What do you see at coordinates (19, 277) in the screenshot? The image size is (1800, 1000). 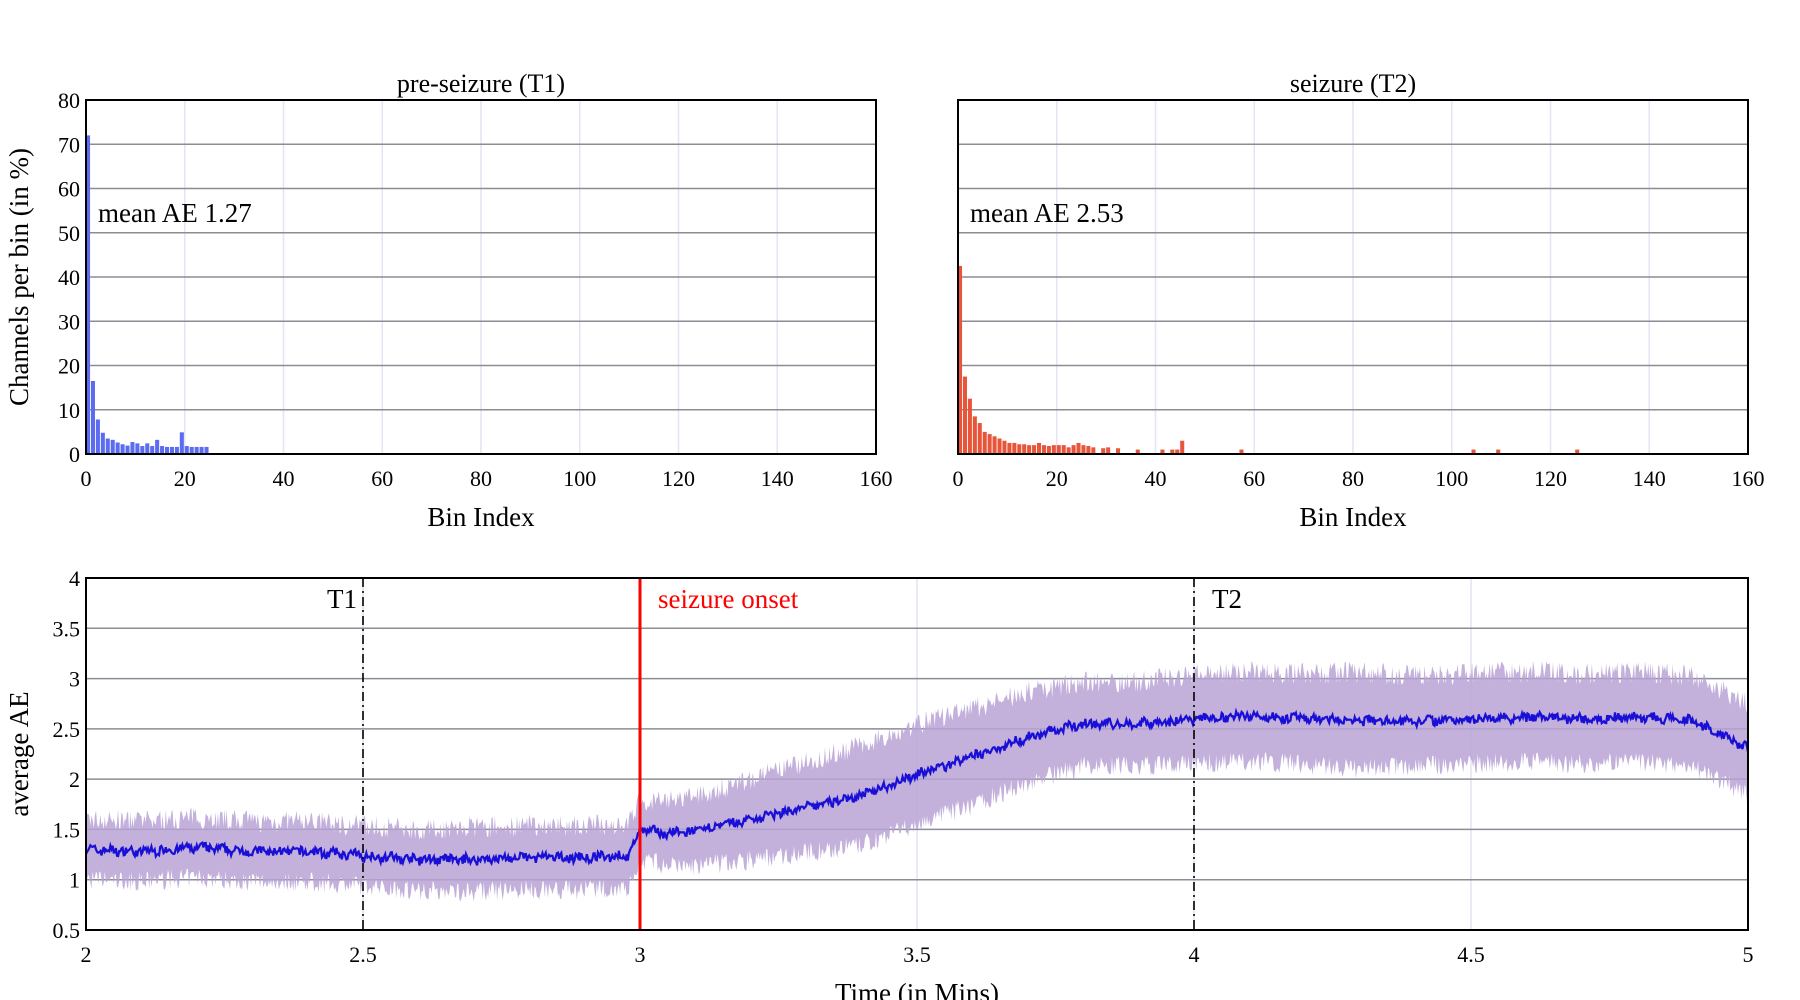 I see `y-axis-title: Channels per bin (in %)` at bounding box center [19, 277].